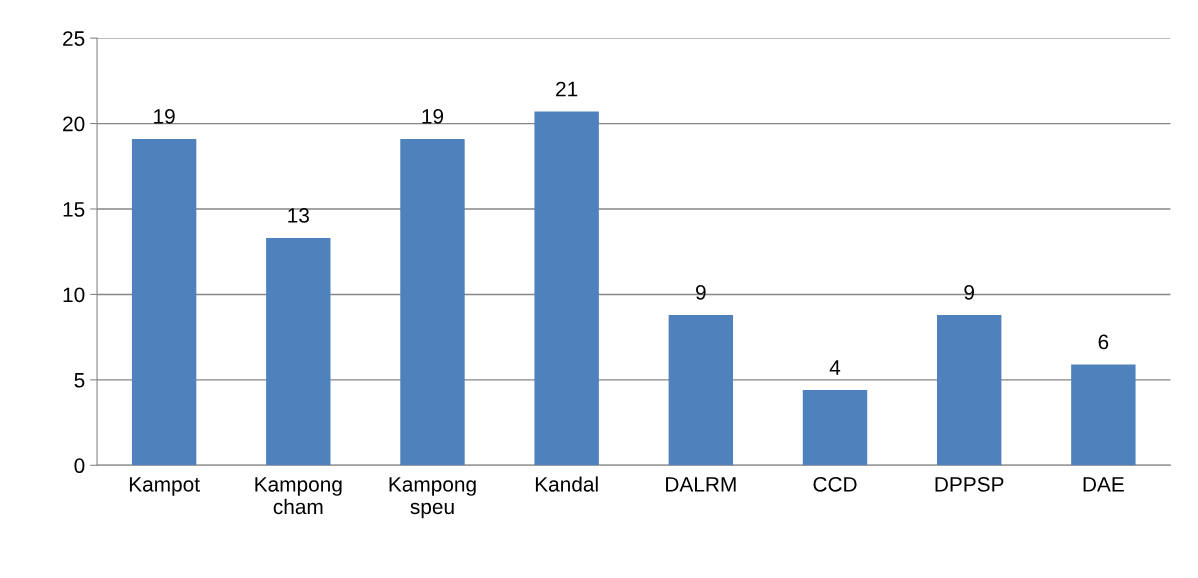 This screenshot has height=578, width=1198. I want to click on data-label: 4, so click(835, 367).